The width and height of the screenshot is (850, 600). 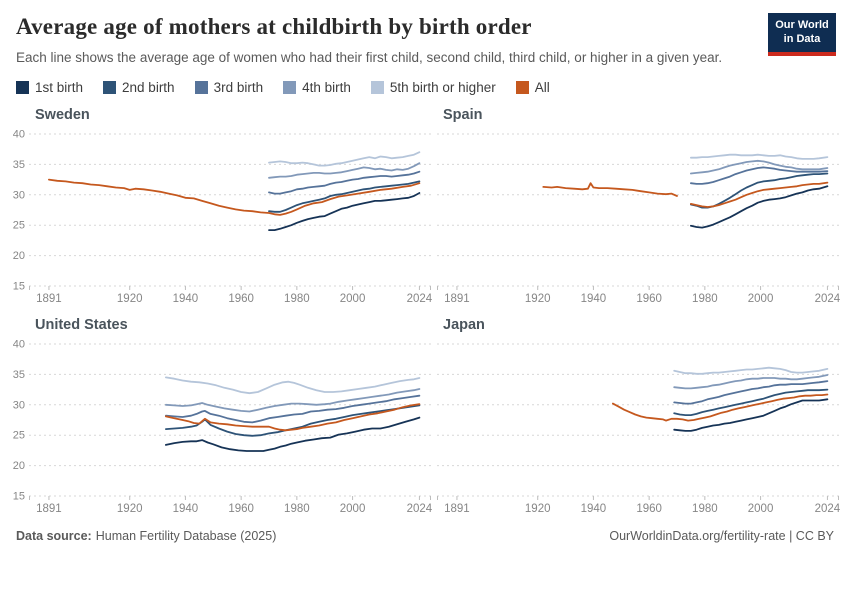 What do you see at coordinates (649, 509) in the screenshot?
I see `x-tick-label: 1960` at bounding box center [649, 509].